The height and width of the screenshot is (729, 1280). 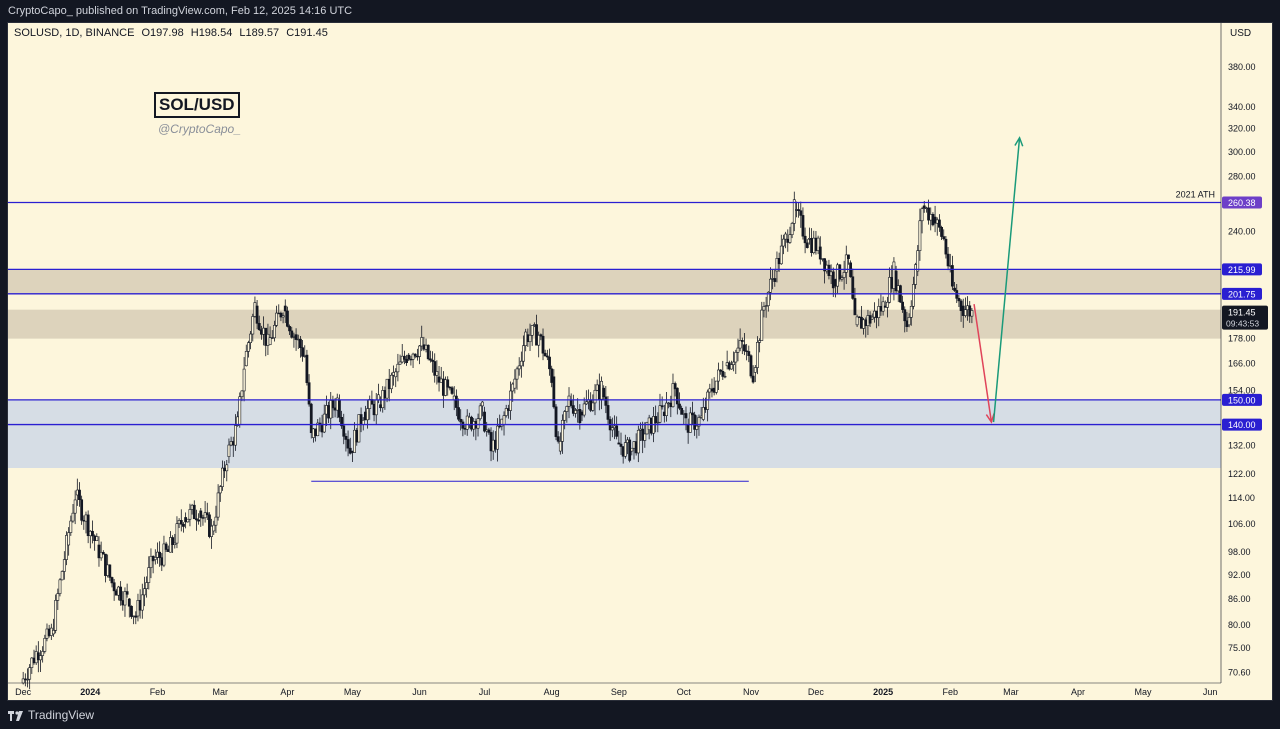 What do you see at coordinates (684, 692) in the screenshot?
I see `x-tick-label: Oct` at bounding box center [684, 692].